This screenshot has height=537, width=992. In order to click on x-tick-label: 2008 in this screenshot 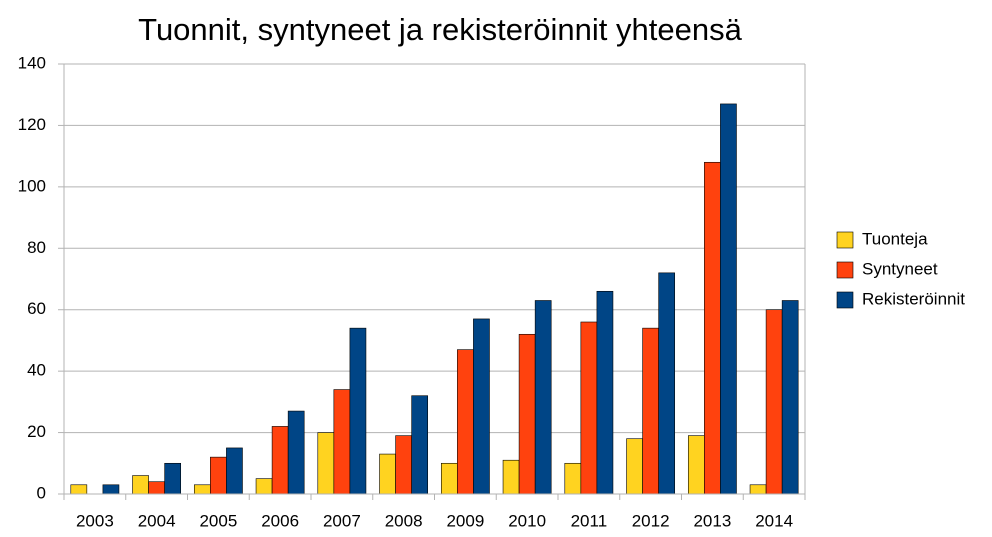, I will do `click(404, 520)`.